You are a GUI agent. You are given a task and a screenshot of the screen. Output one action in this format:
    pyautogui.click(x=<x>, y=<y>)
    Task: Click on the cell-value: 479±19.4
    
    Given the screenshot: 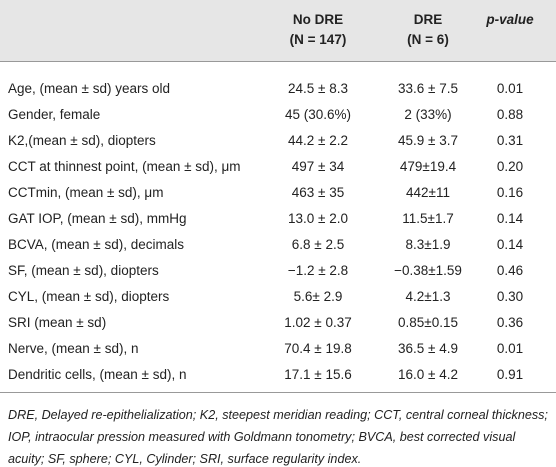 What is the action you would take?
    pyautogui.click(x=428, y=166)
    